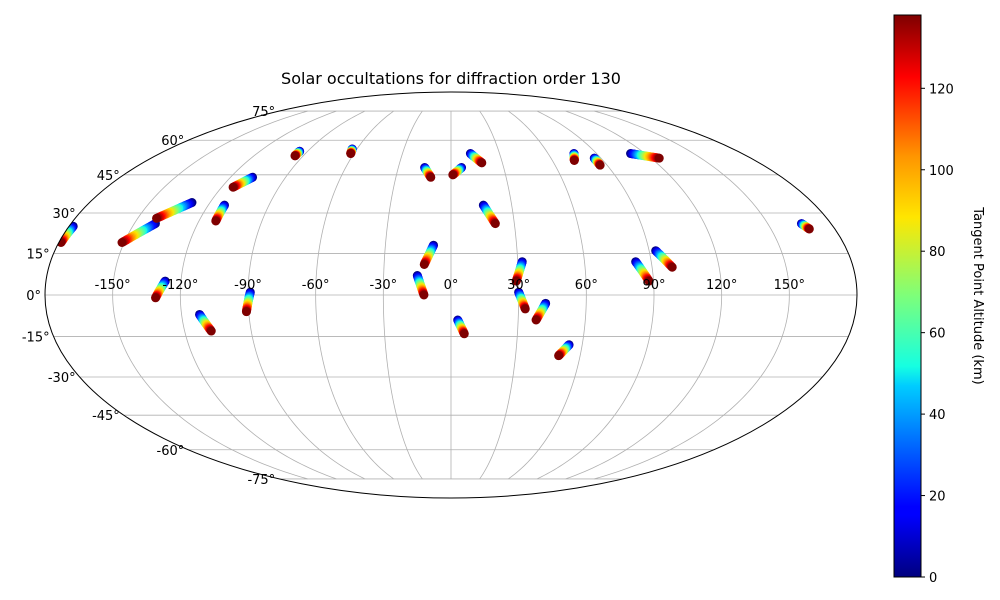  What do you see at coordinates (33, 296) in the screenshot?
I see `y-tick-label: 0°` at bounding box center [33, 296].